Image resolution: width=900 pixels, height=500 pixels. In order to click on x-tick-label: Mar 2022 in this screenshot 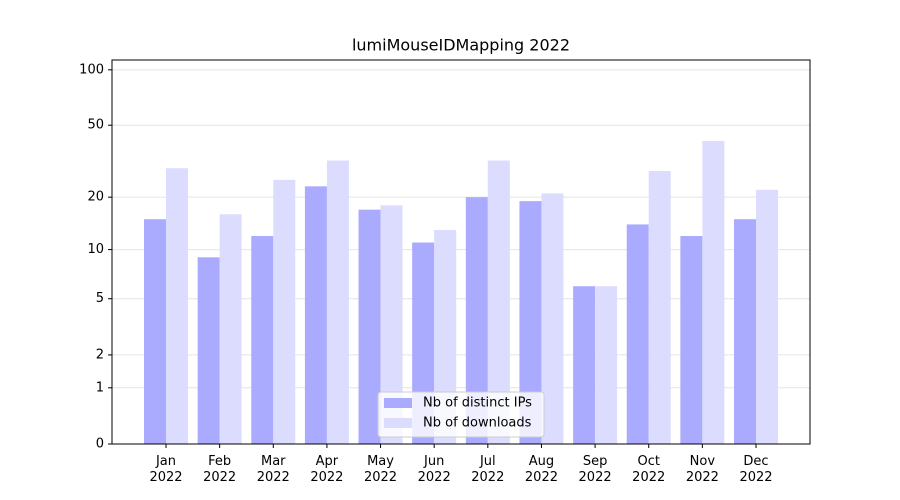, I will do `click(273, 469)`.